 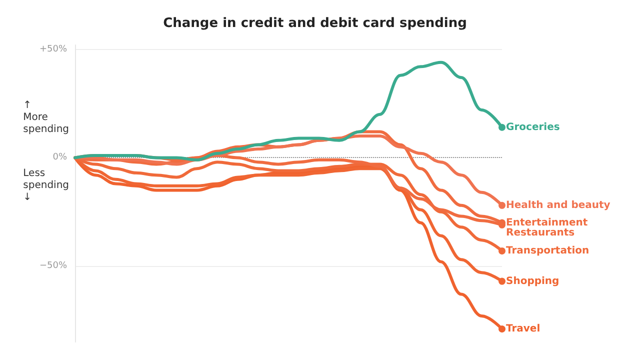 I want to click on series-label: Restaurants, so click(x=540, y=232).